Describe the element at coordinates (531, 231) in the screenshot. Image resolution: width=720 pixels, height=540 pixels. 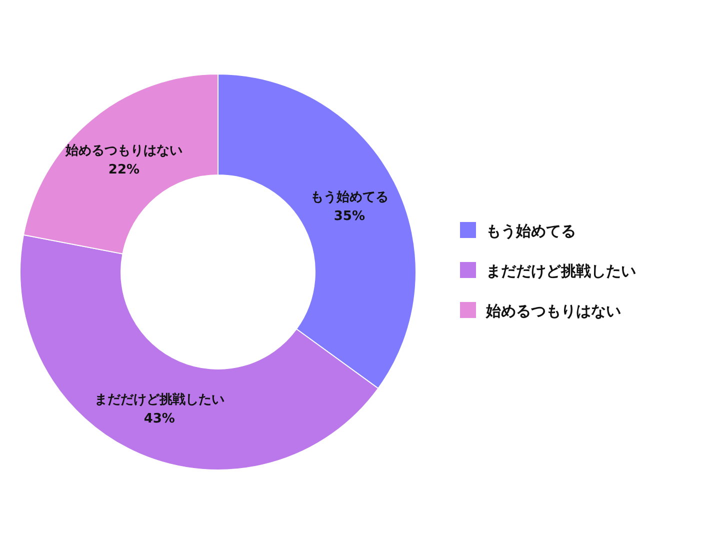
I see `legend-label: もう始めてる` at that location.